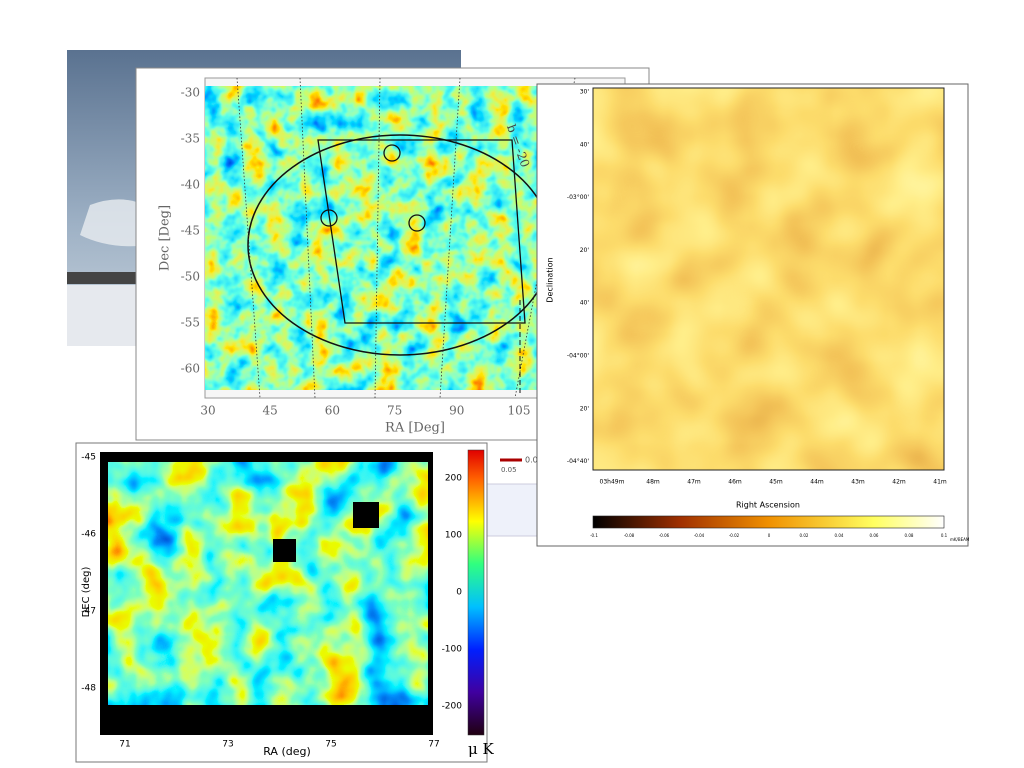 The image size is (1024, 768). Describe the element at coordinates (735, 482) in the screenshot. I see `x-tick-label: 46m` at that location.